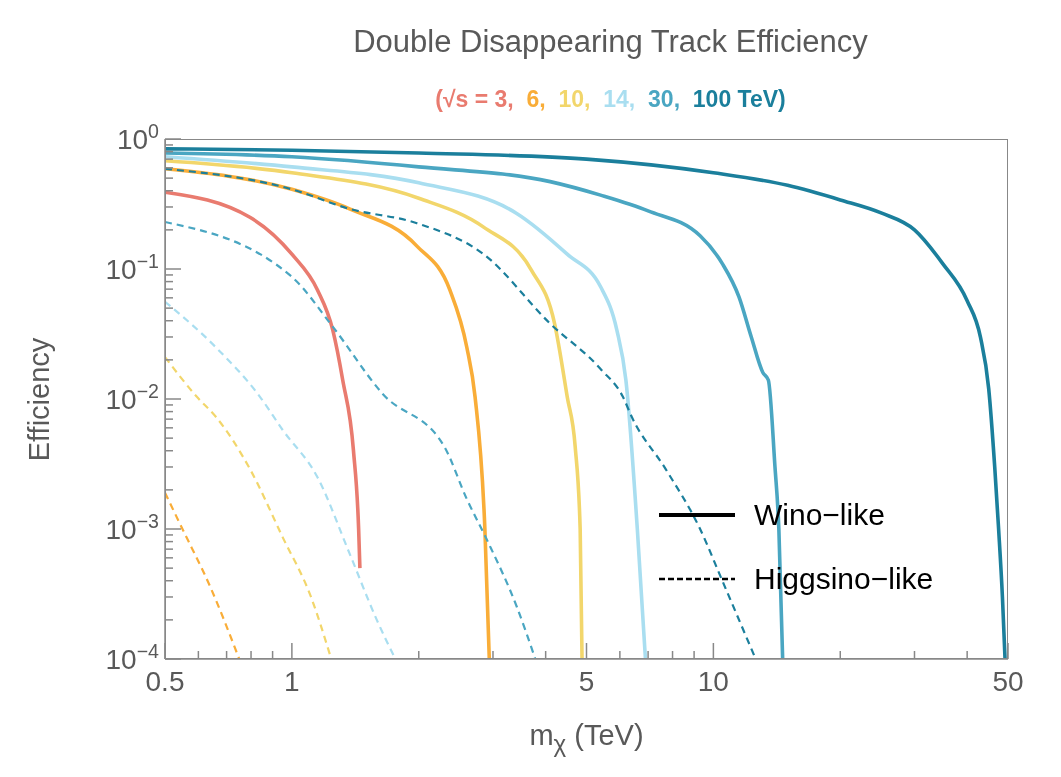 This screenshot has height=777, width=1061. What do you see at coordinates (132, 527) in the screenshot?
I see `y-tick-label: 10$^{−3}$` at bounding box center [132, 527].